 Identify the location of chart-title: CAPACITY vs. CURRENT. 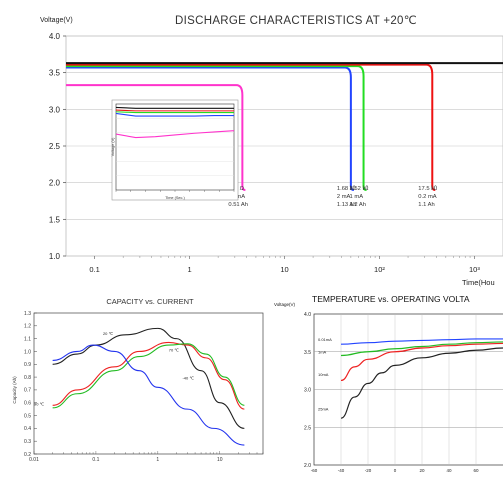
(150, 301).